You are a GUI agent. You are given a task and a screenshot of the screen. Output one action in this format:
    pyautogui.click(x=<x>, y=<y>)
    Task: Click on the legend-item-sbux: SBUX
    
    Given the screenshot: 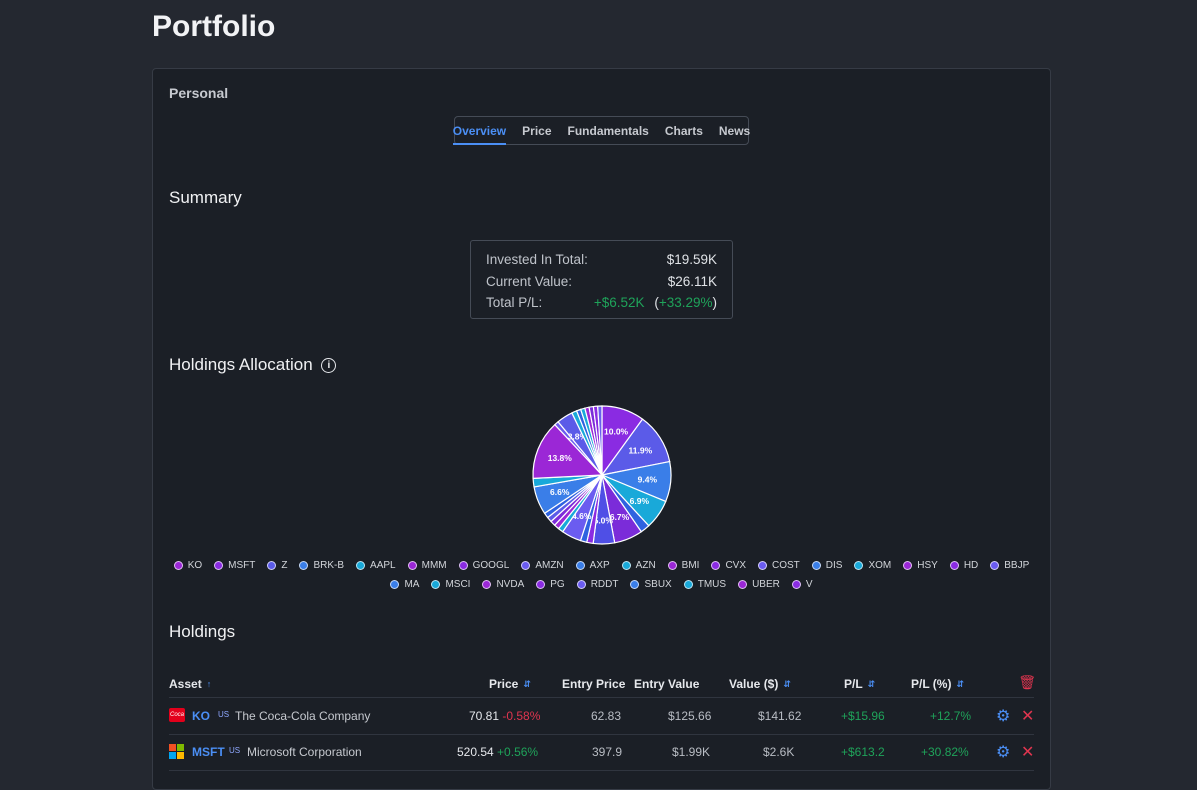 What is the action you would take?
    pyautogui.click(x=651, y=584)
    